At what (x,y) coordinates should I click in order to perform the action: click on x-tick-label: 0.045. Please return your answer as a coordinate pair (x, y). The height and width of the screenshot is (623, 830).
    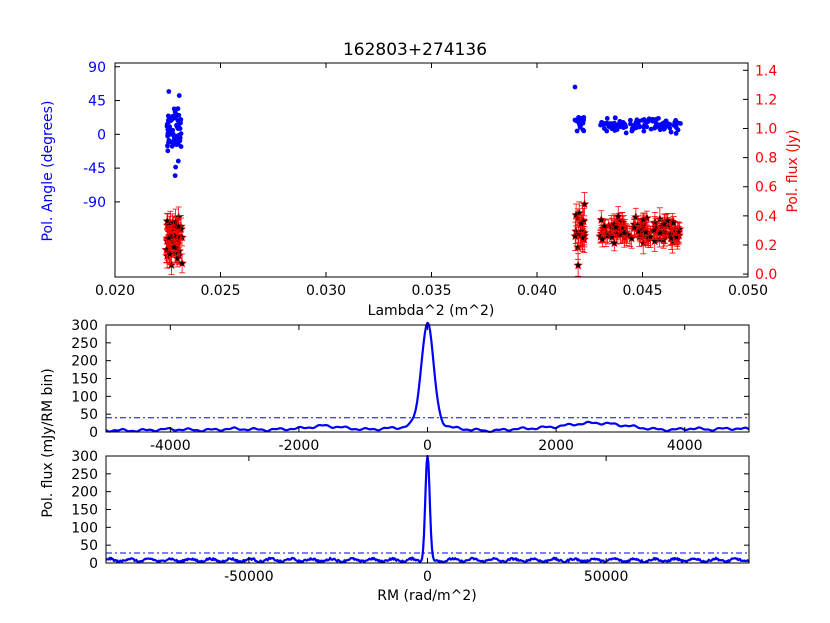
    Looking at the image, I should click on (642, 291).